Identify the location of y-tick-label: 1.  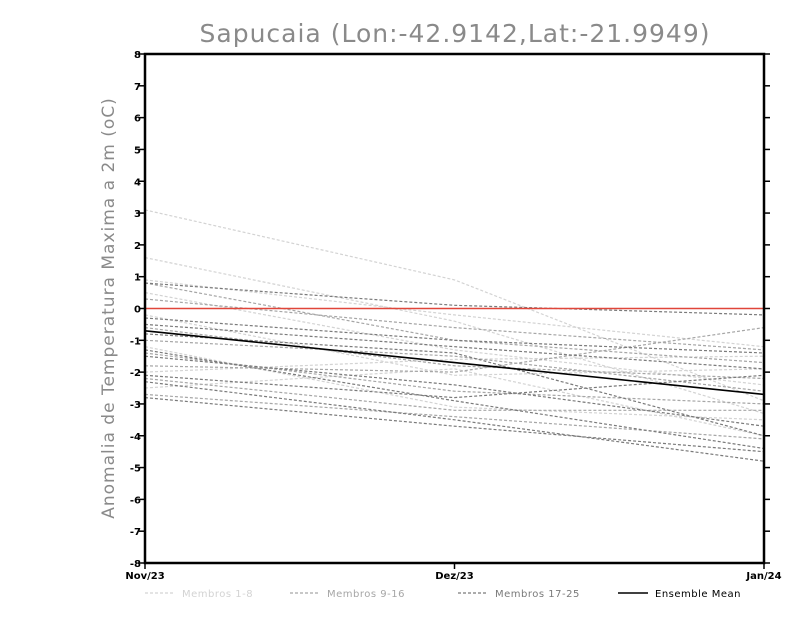
(137, 278).